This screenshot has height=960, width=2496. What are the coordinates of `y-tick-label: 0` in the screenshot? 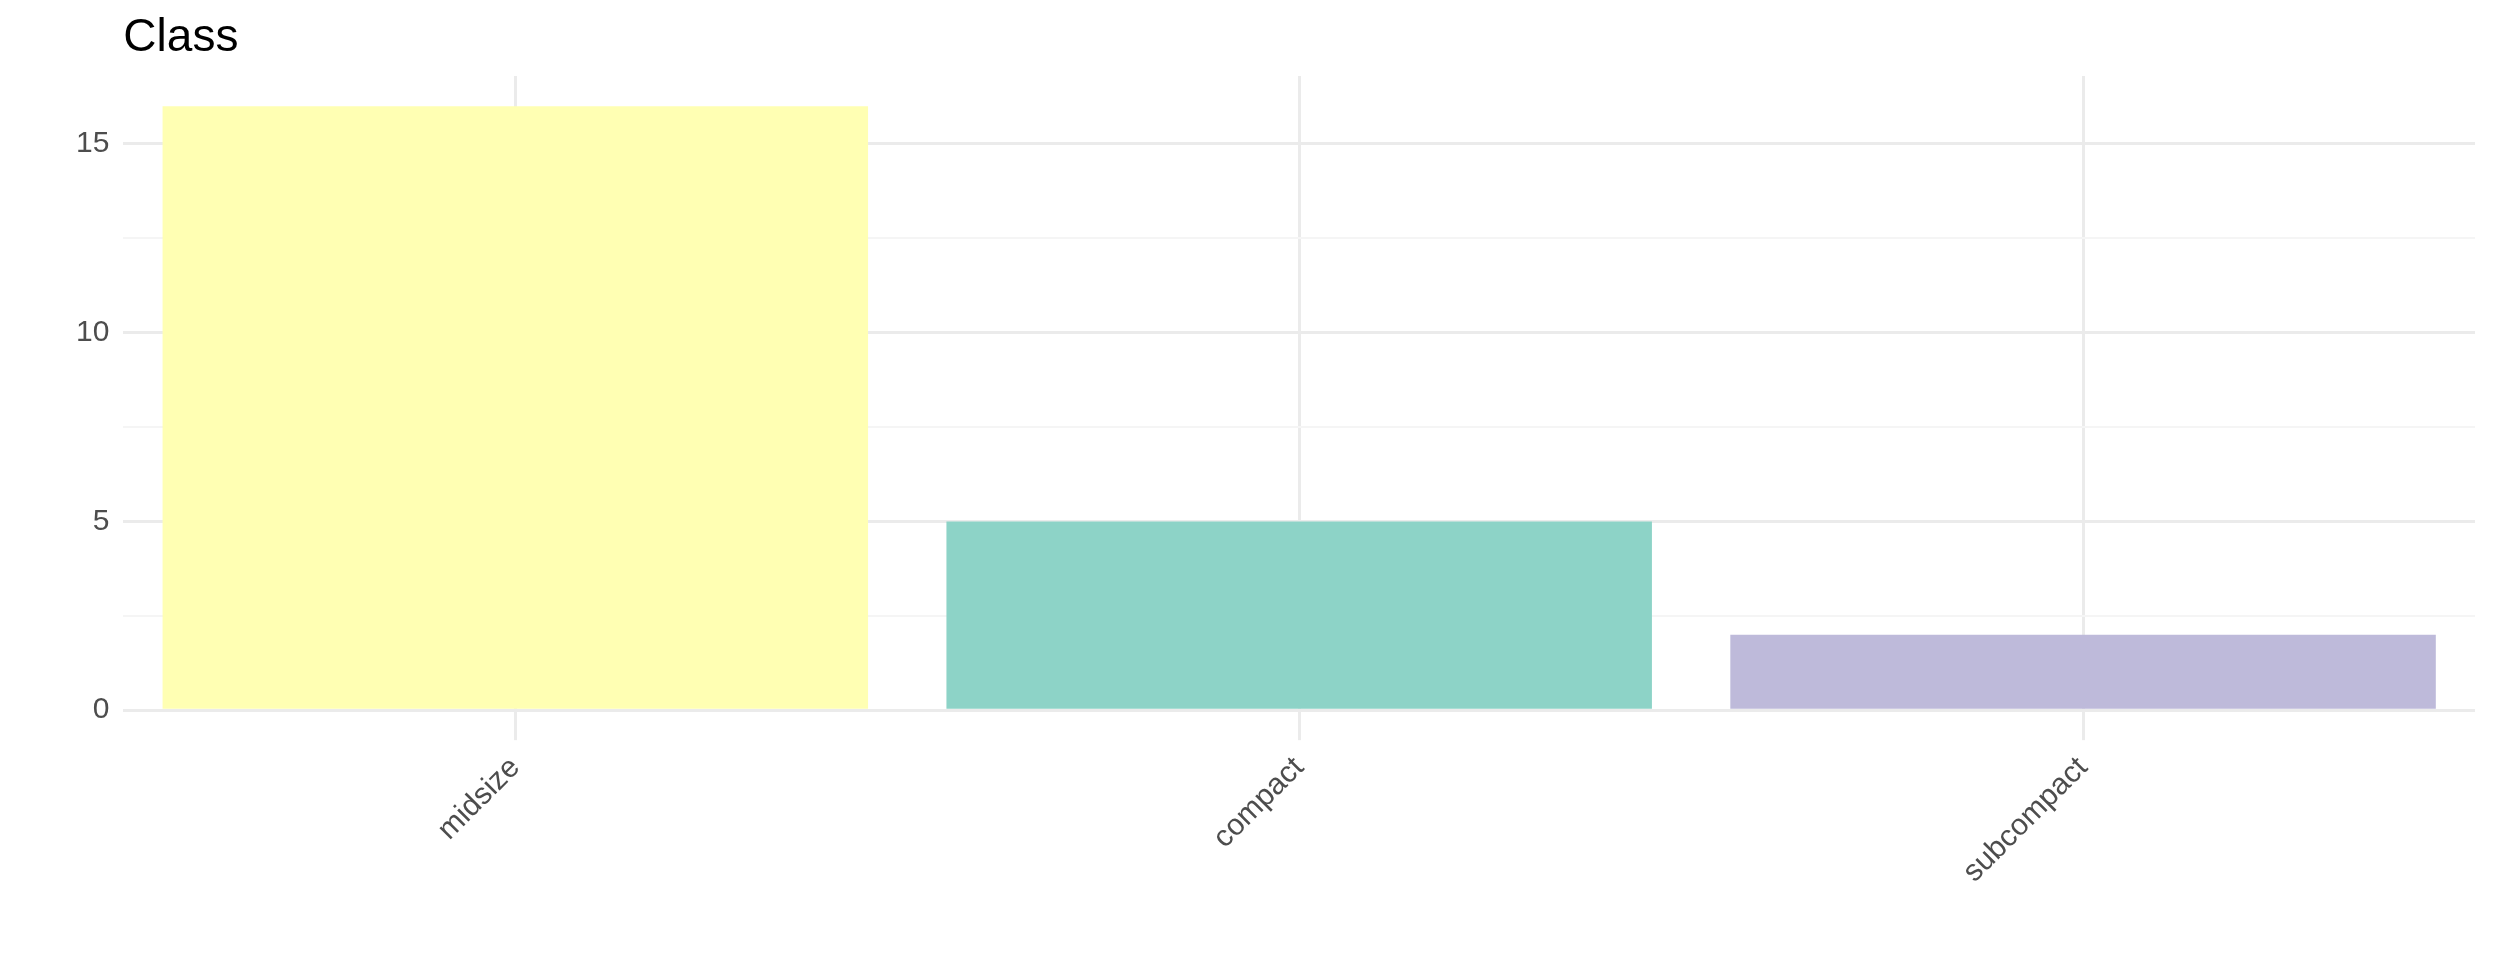 It's located at (101, 708).